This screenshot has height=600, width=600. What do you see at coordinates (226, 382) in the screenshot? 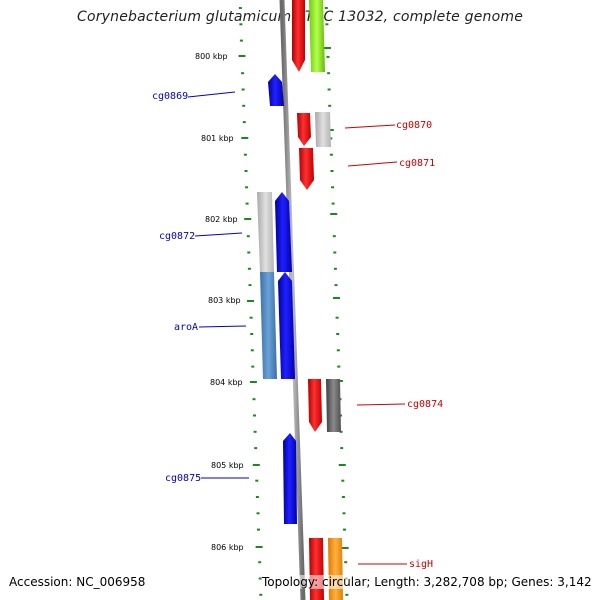
I see `scale-label-804: 804 kbp` at bounding box center [226, 382].